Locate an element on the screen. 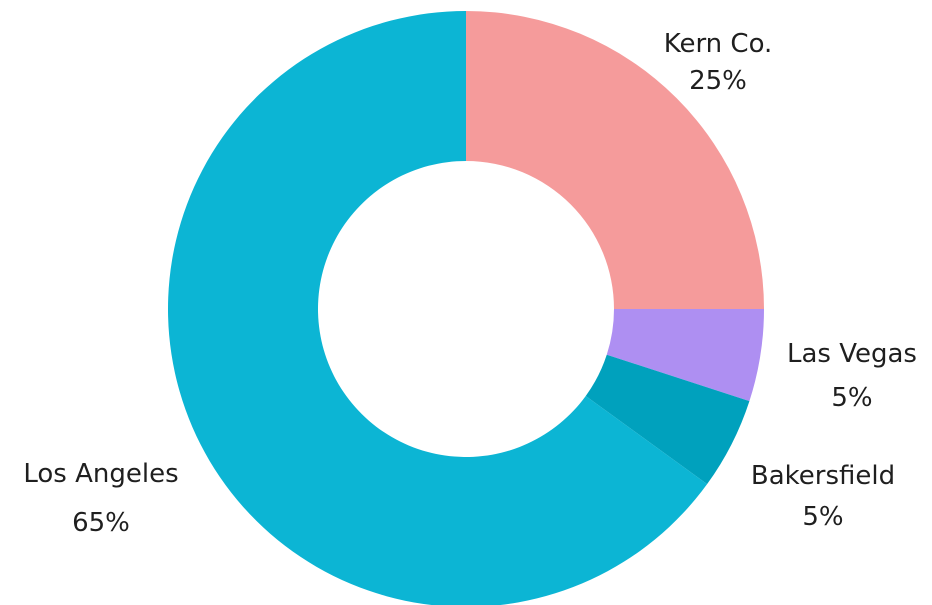 This screenshot has width=932, height=605. slice-label-bakersfield: Bakersfield is located at coordinates (823, 476).